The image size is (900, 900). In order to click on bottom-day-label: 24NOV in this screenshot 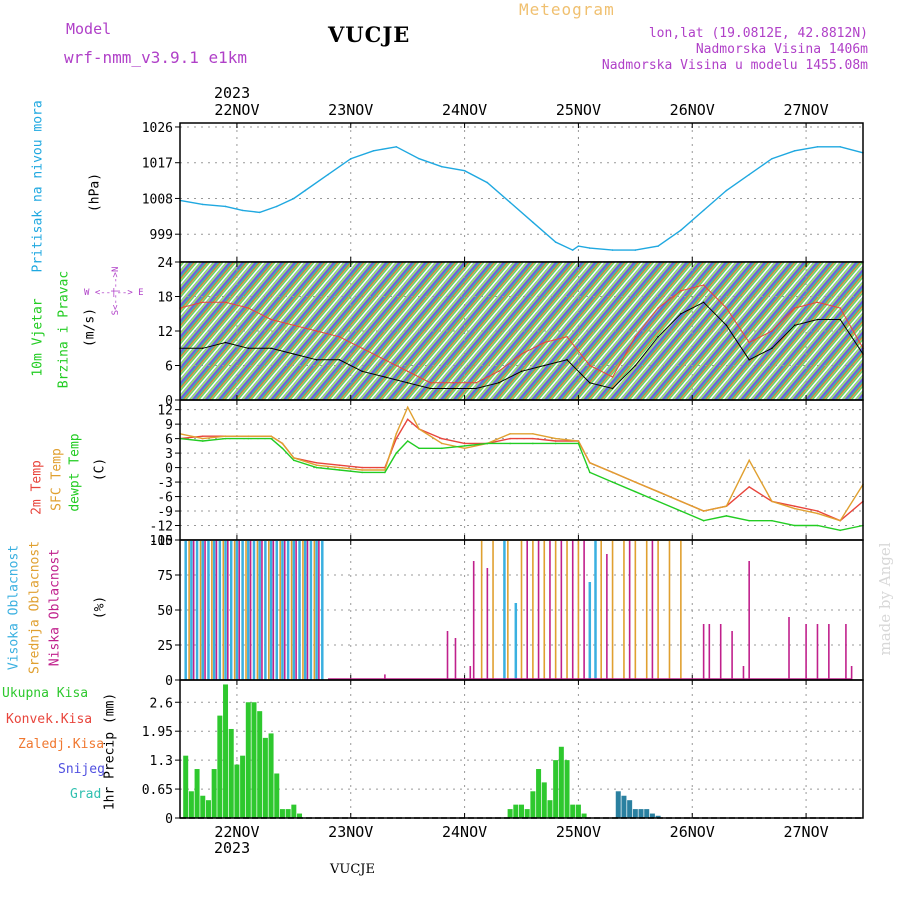, I will do `click(464, 832)`.